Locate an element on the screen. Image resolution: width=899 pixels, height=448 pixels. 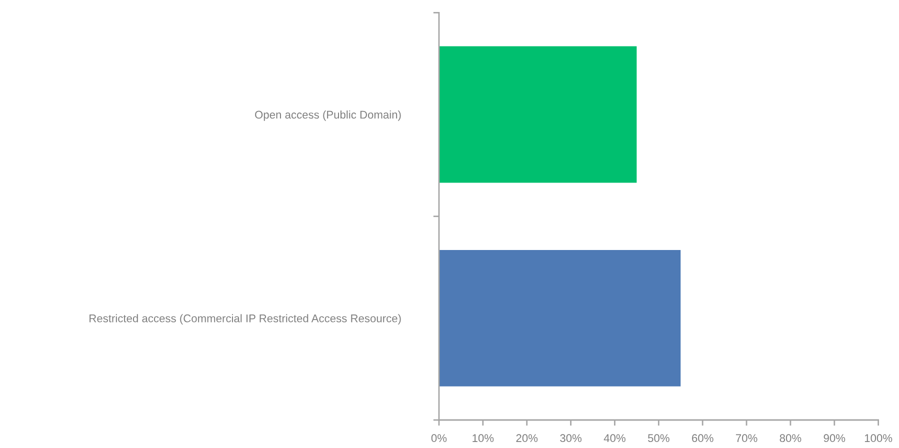
x-tick-label: 60% is located at coordinates (703, 438).